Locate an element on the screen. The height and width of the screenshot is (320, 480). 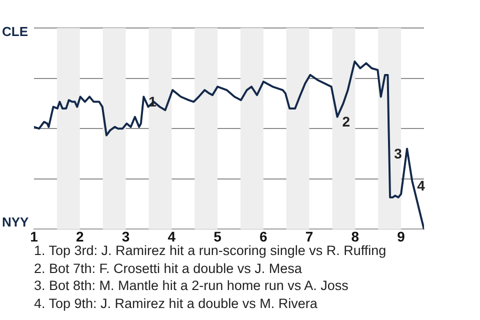
text: NYY is located at coordinates (16, 222).